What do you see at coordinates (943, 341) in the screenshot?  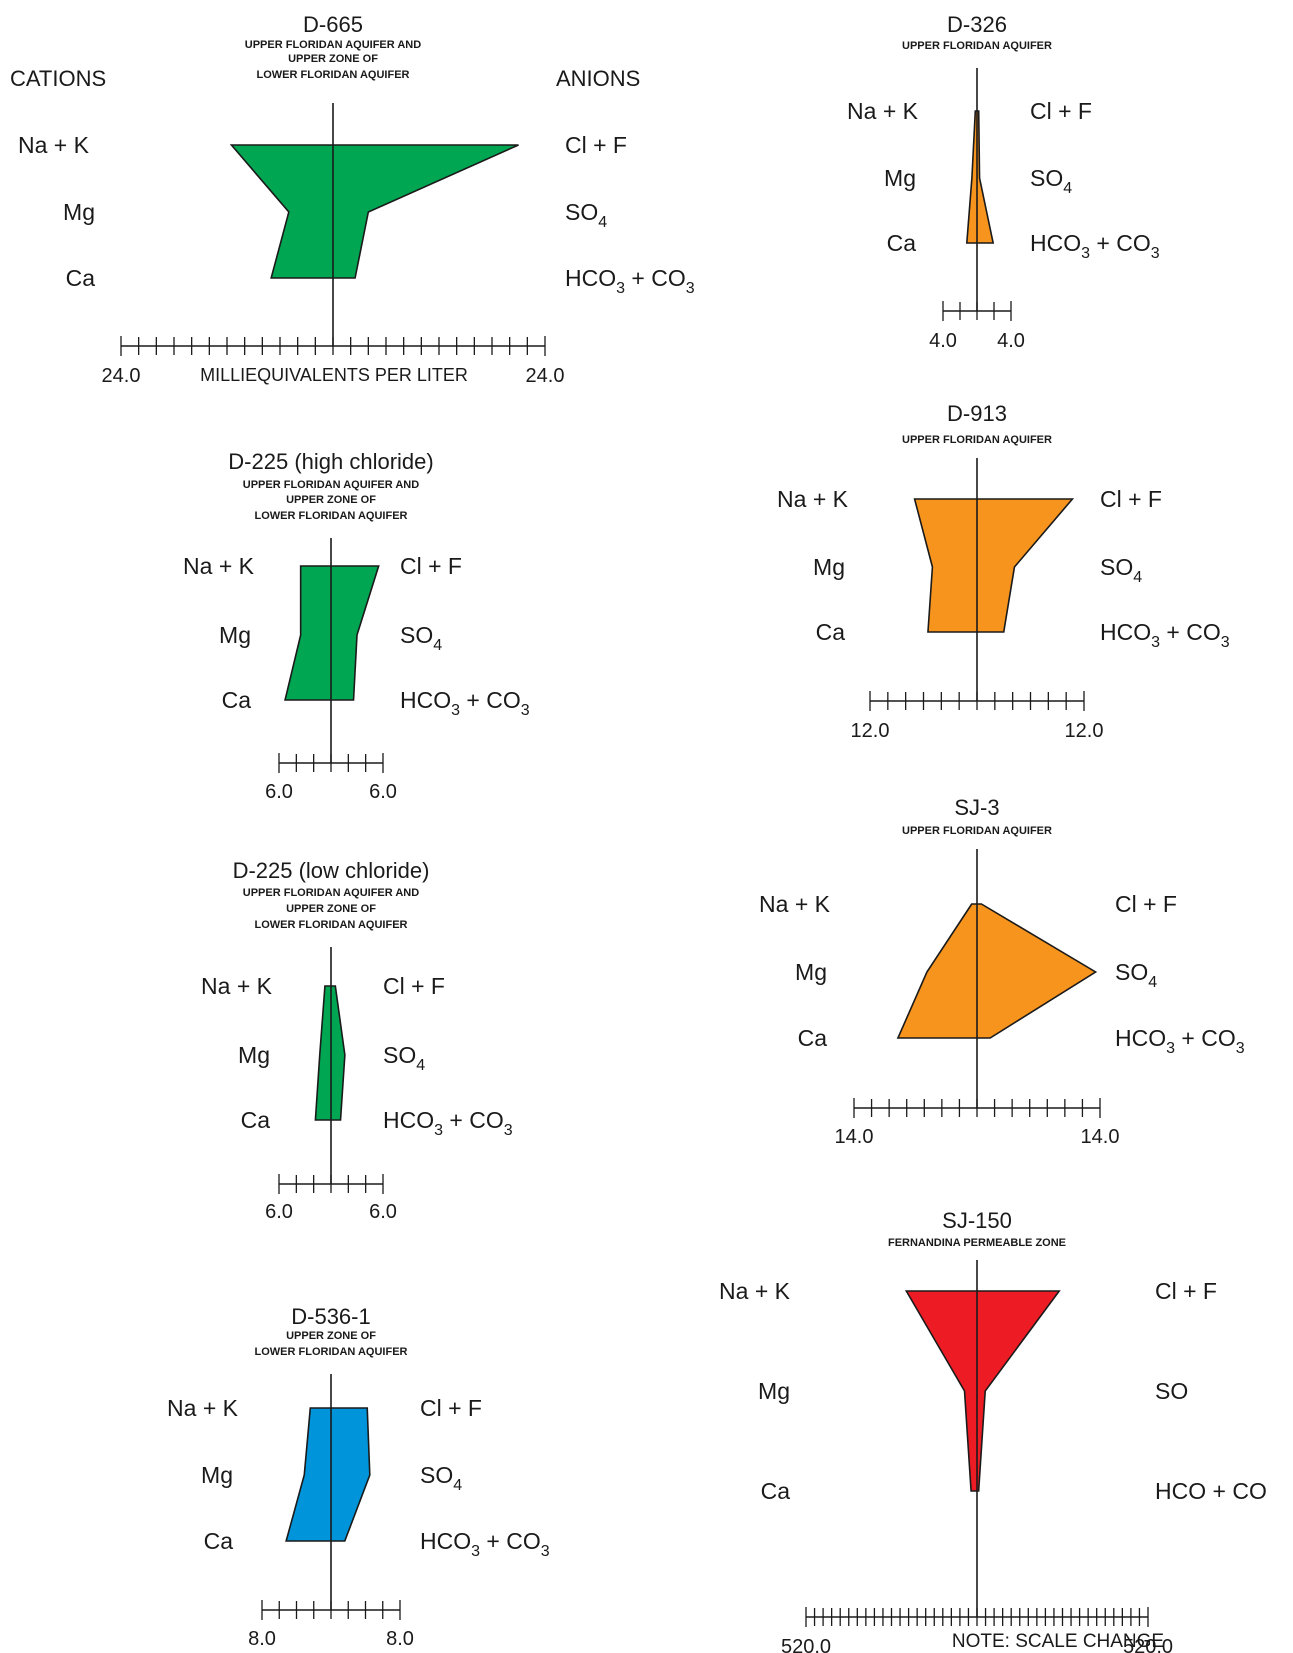 I see `scale-left-label: 4.0` at bounding box center [943, 341].